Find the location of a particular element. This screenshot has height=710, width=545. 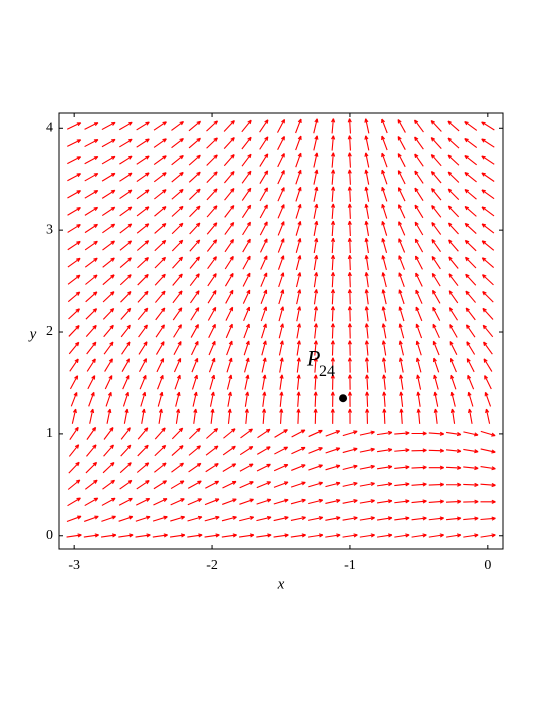

x-tick-label: 0 is located at coordinates (487, 565).